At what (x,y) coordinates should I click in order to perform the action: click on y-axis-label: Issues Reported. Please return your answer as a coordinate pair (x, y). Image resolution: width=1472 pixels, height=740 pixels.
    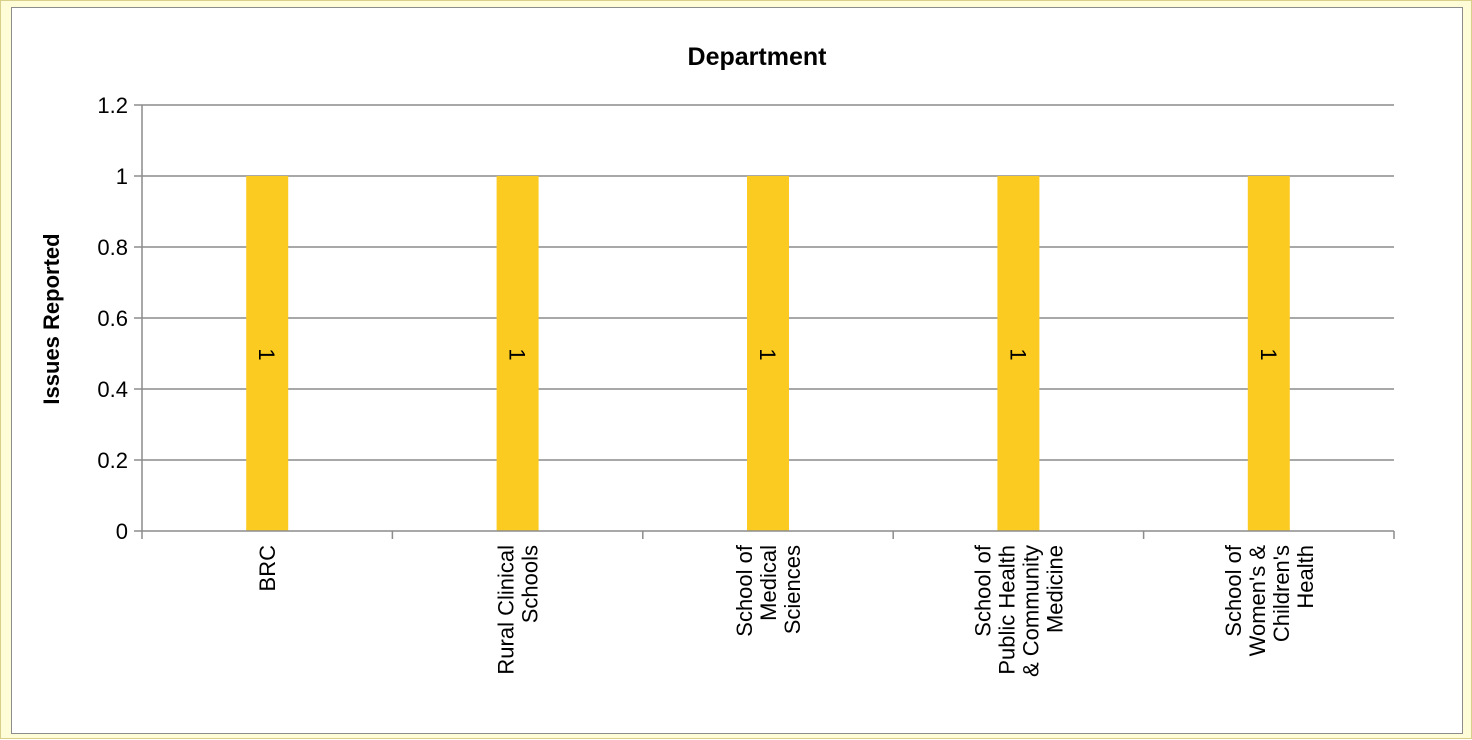
    Looking at the image, I should click on (51, 318).